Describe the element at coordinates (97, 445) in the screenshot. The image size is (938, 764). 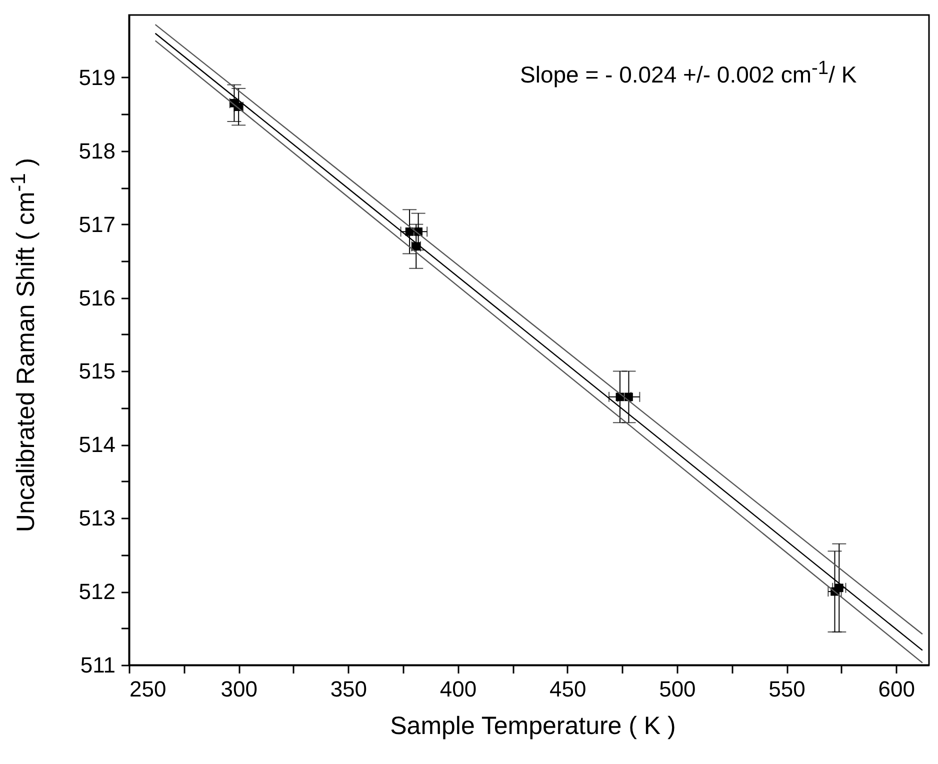
I see `y-tick-label: 514` at that location.